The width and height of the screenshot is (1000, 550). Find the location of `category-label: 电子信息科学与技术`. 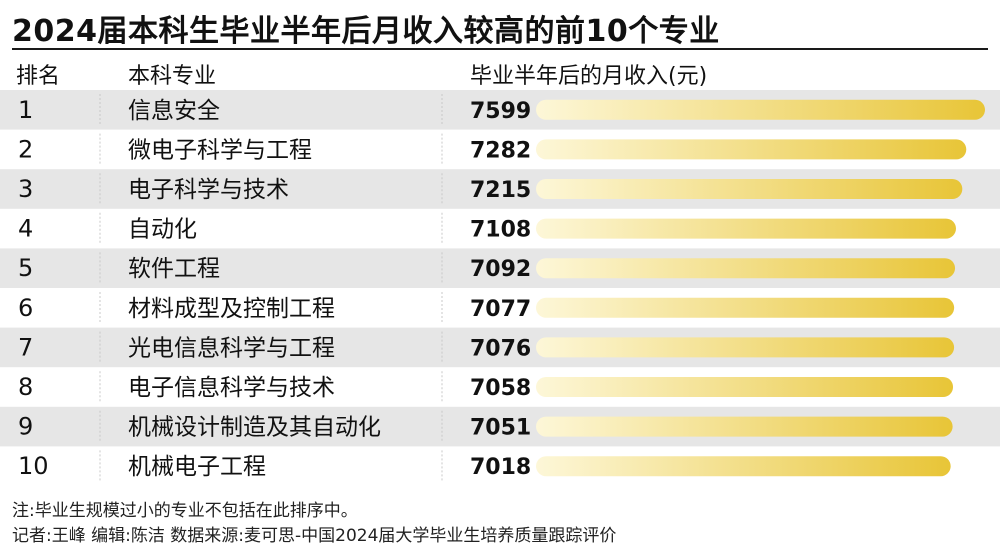

category-label: 电子信息科学与技术 is located at coordinates (231, 388).